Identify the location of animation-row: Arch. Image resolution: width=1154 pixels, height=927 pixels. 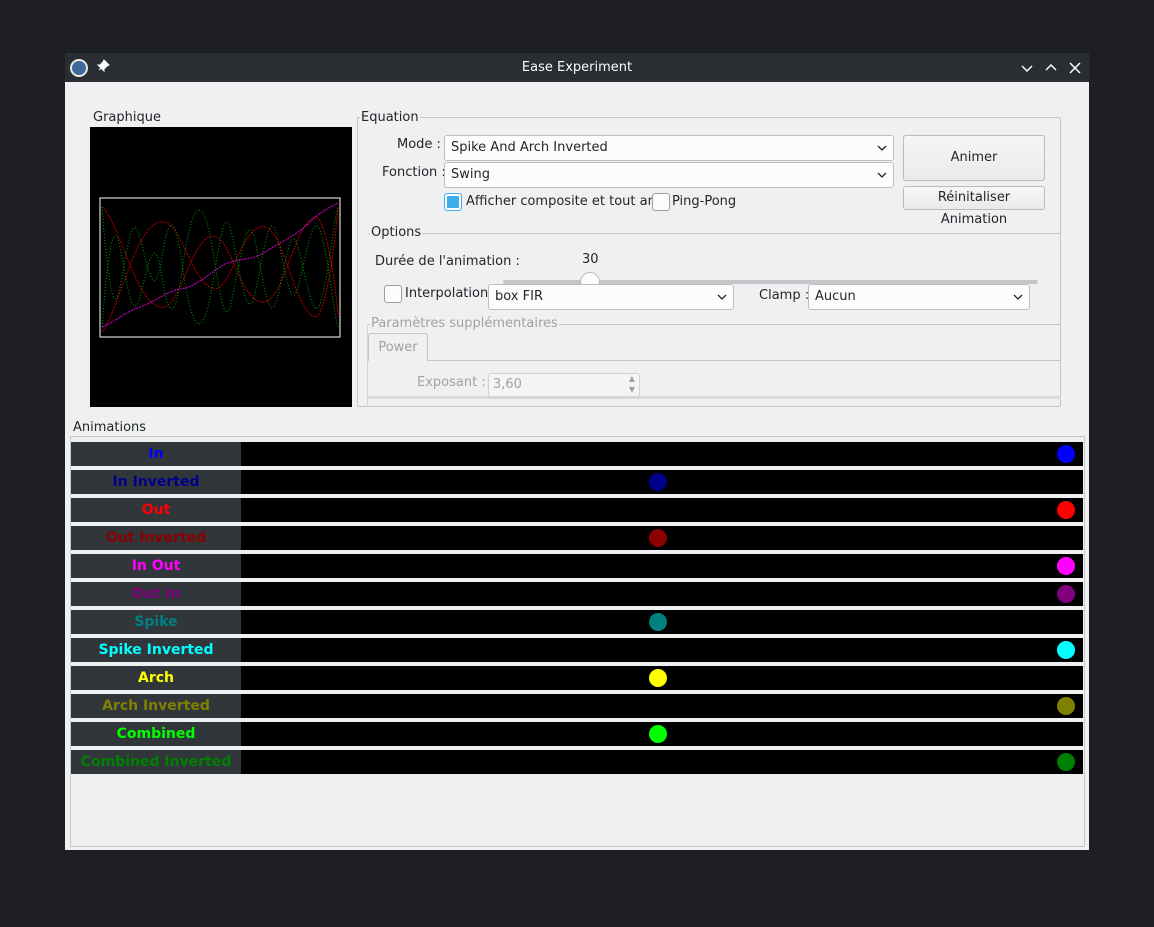
(577, 678).